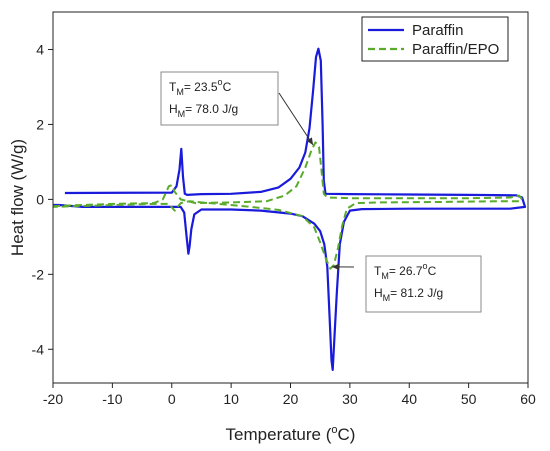  What do you see at coordinates (296, 119) in the screenshot?
I see `annotation-arrow` at bounding box center [296, 119].